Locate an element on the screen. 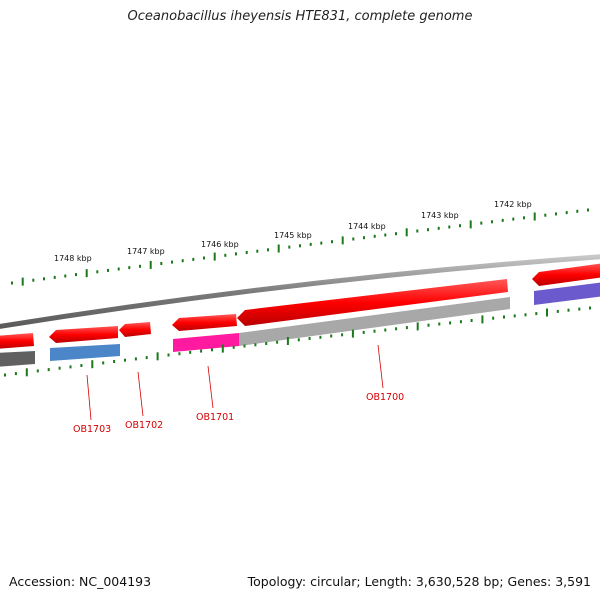 The width and height of the screenshot is (600, 600). kbp-label: 1746 kbp is located at coordinates (220, 244).